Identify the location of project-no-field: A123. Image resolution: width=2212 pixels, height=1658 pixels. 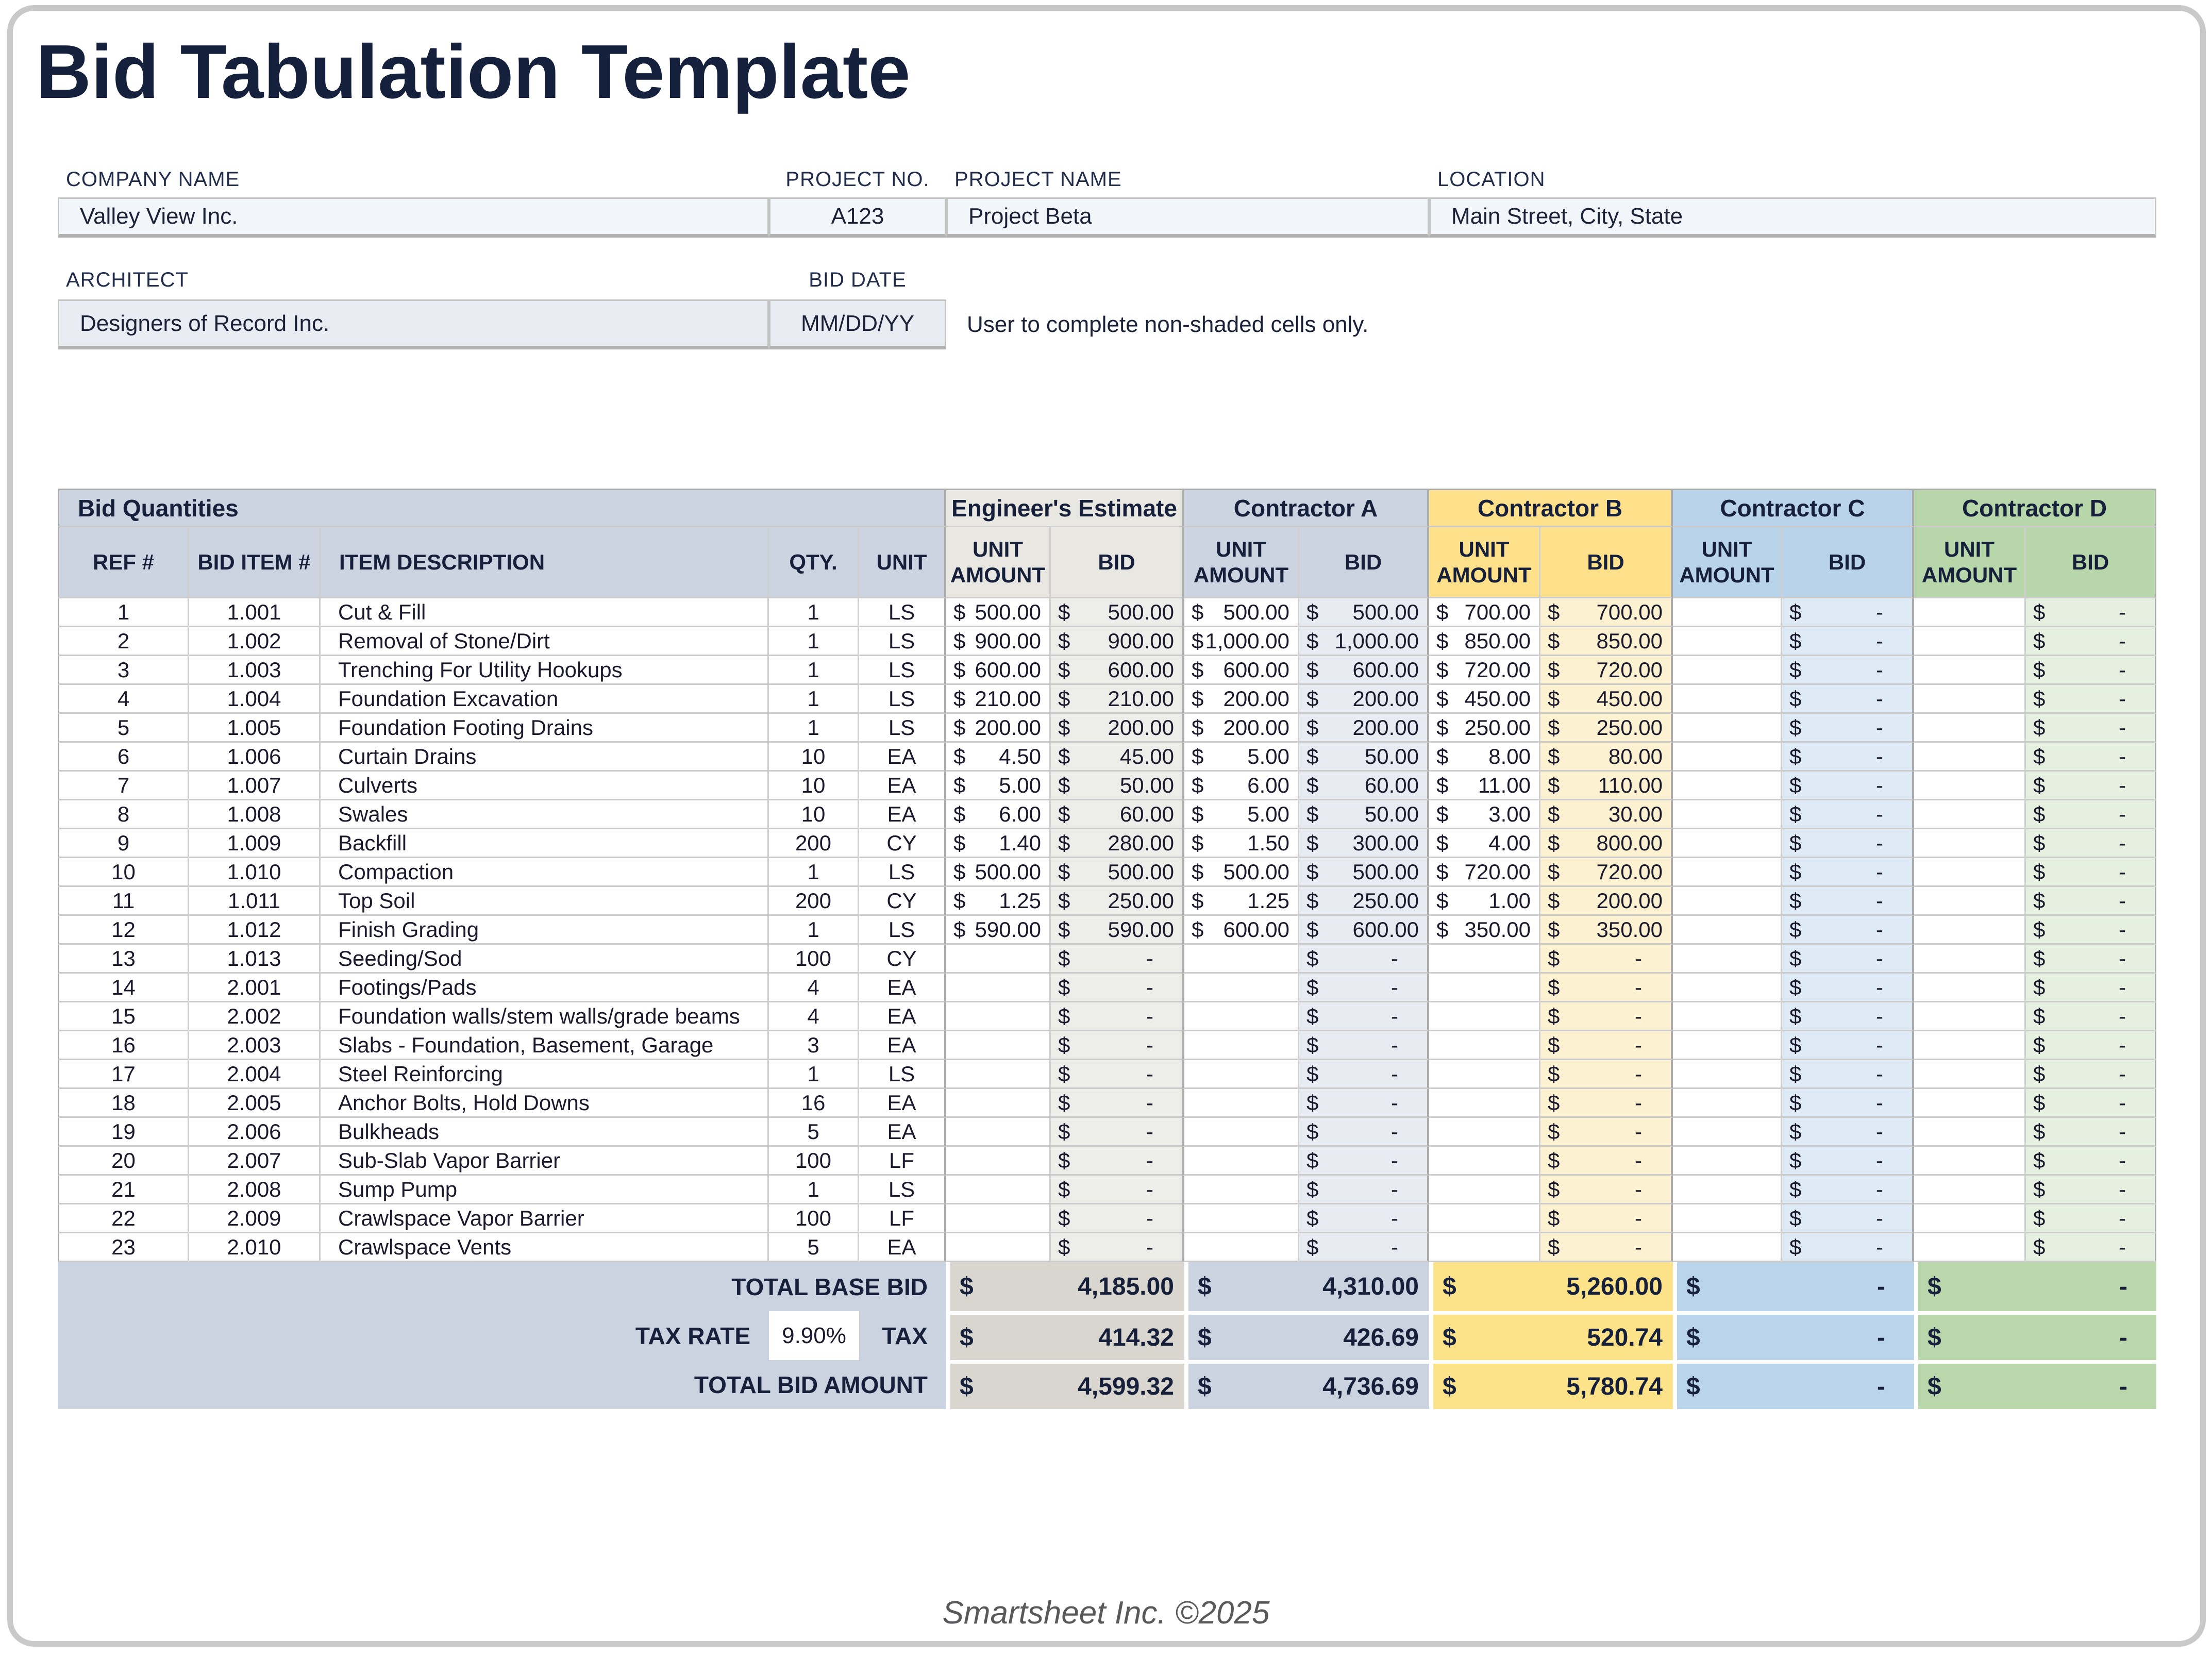
(857, 218).